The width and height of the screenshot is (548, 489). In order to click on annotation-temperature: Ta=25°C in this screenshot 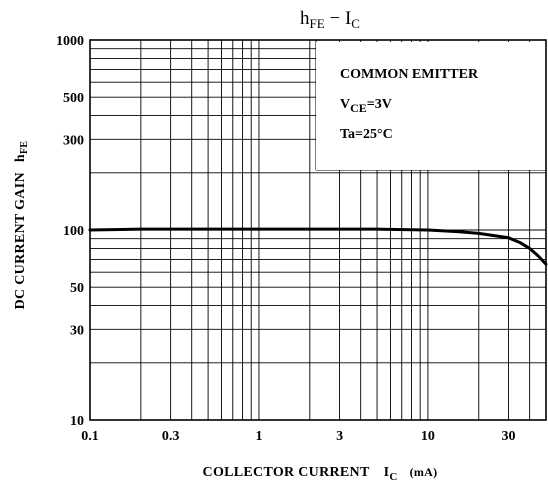, I will do `click(366, 134)`.